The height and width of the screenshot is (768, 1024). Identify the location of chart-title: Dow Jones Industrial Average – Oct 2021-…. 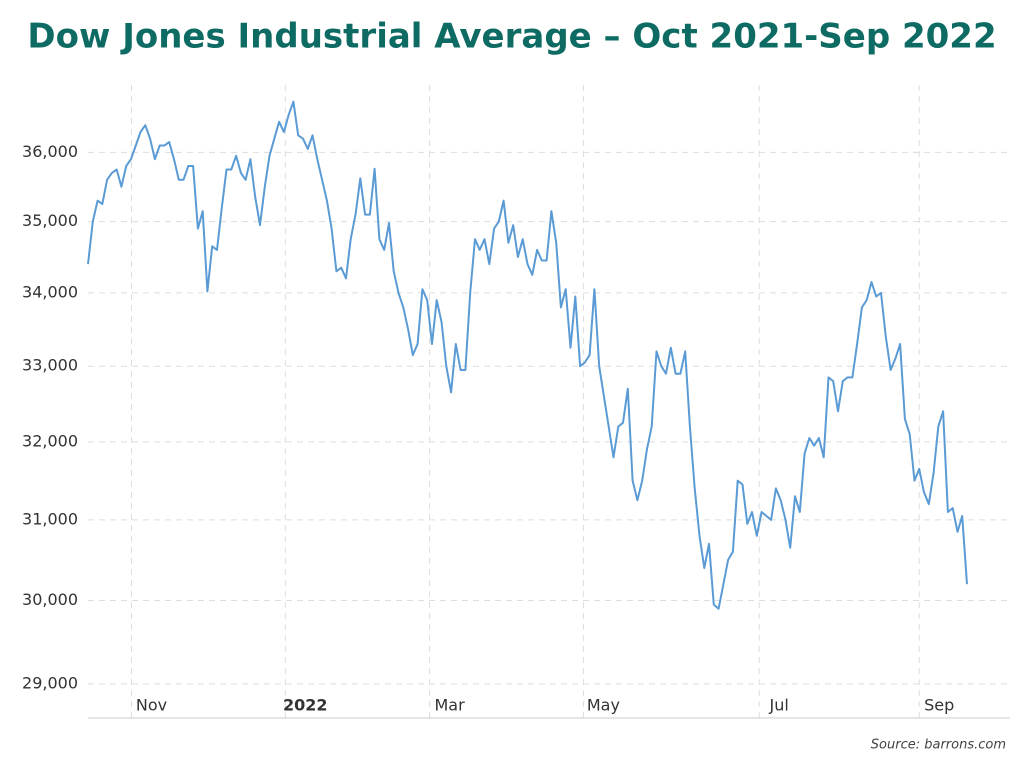
(511, 37).